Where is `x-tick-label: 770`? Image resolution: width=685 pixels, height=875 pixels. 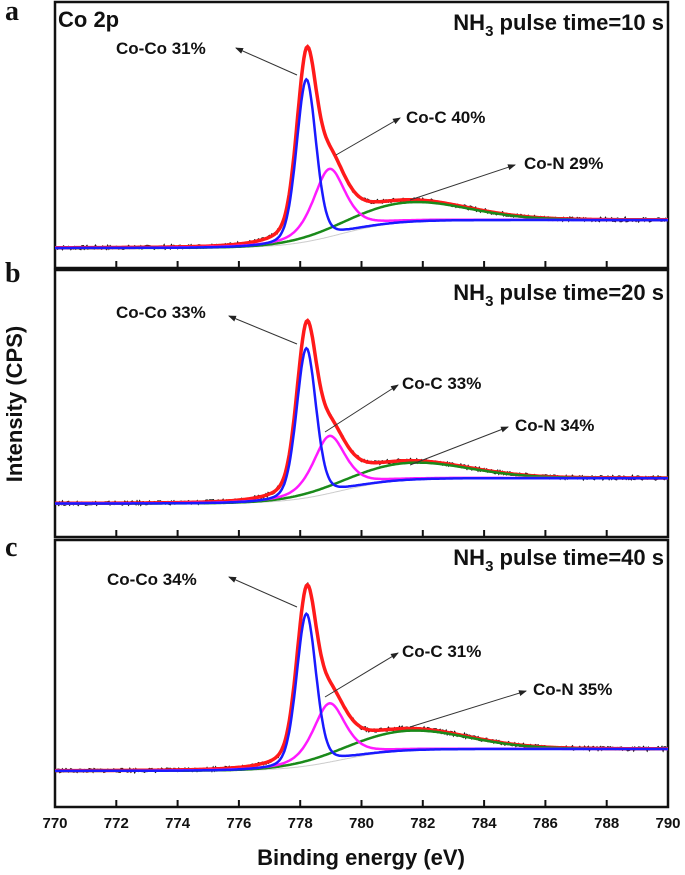 x-tick-label: 770 is located at coordinates (54, 823).